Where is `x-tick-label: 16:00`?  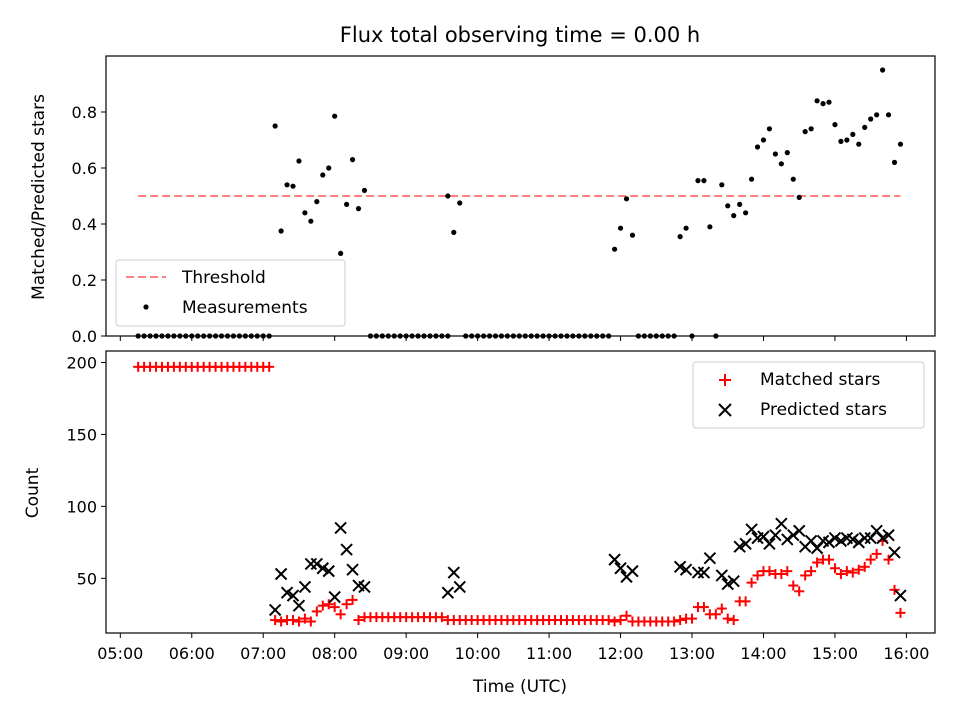 x-tick-label: 16:00 is located at coordinates (906, 653).